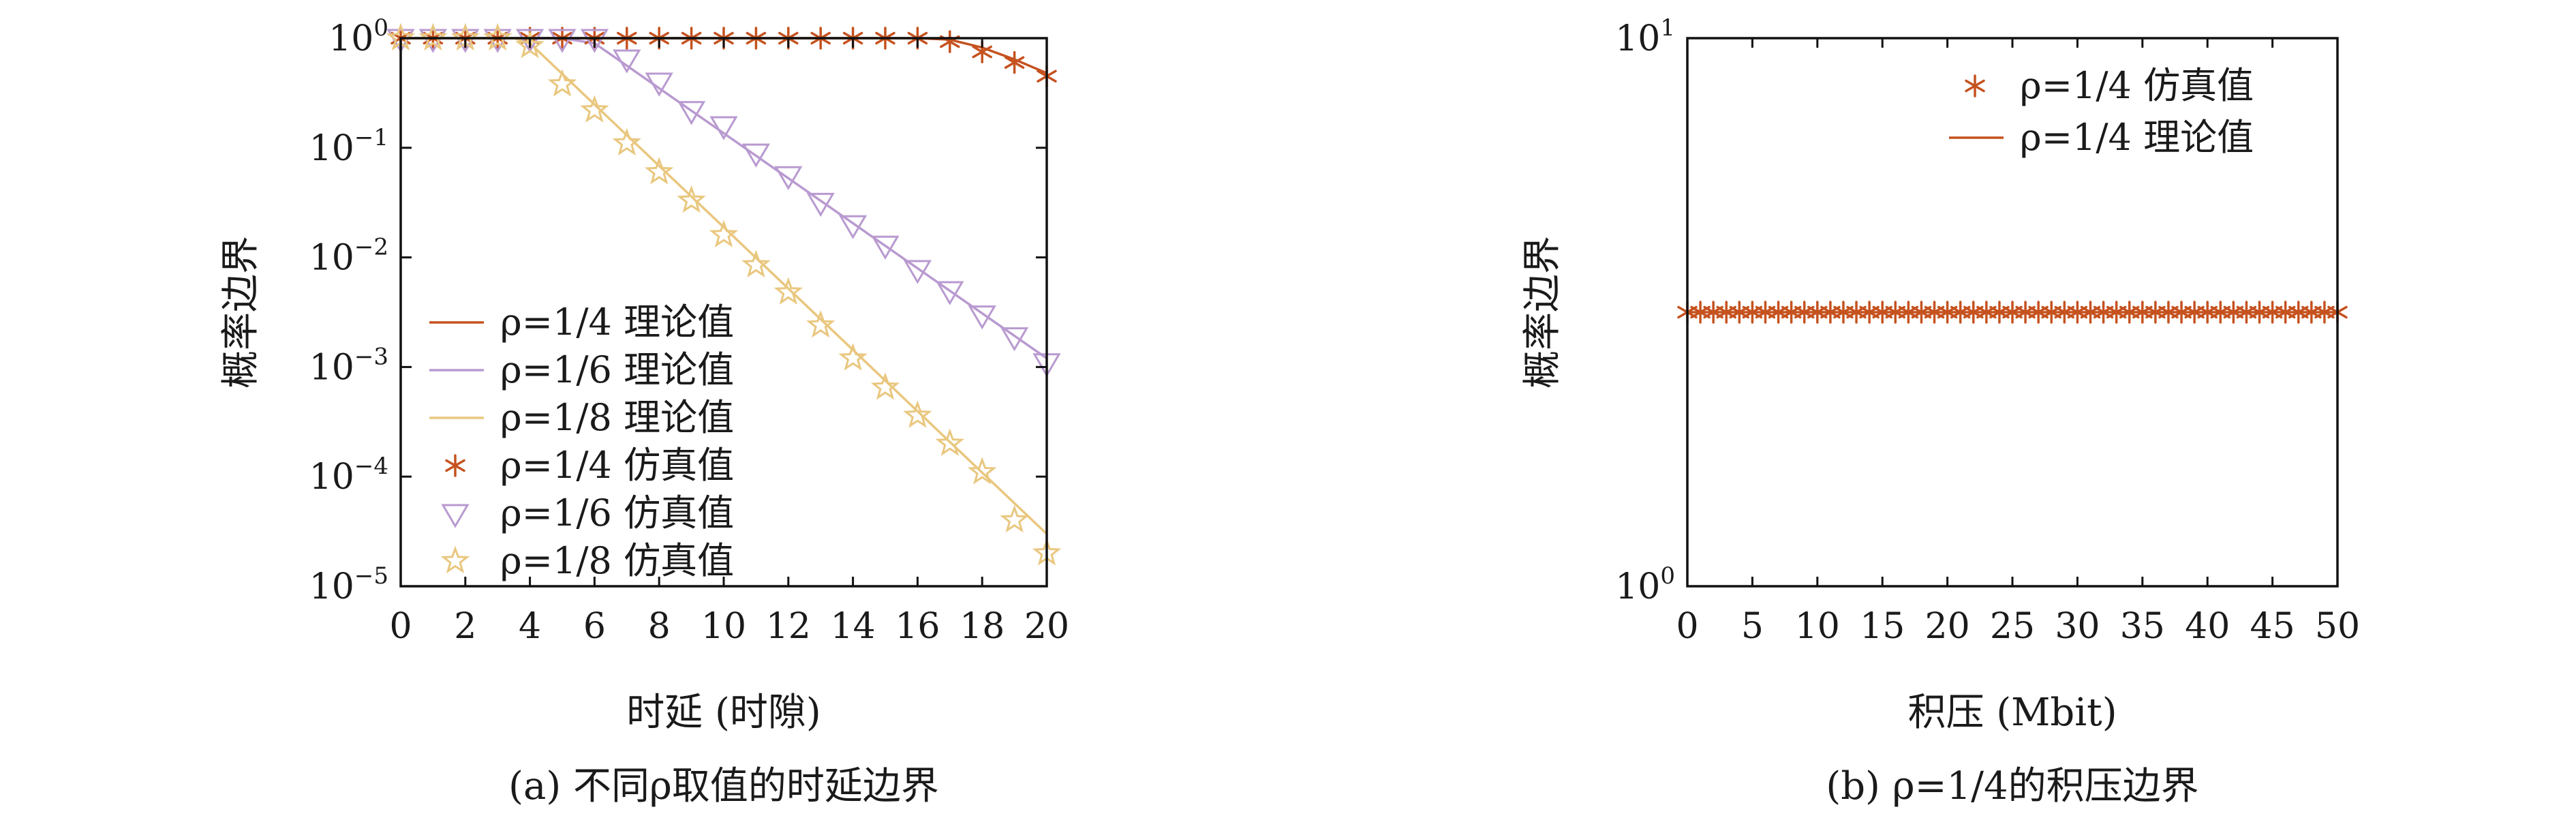  What do you see at coordinates (789, 626) in the screenshot?
I see `x-tick-label: 12` at bounding box center [789, 626].